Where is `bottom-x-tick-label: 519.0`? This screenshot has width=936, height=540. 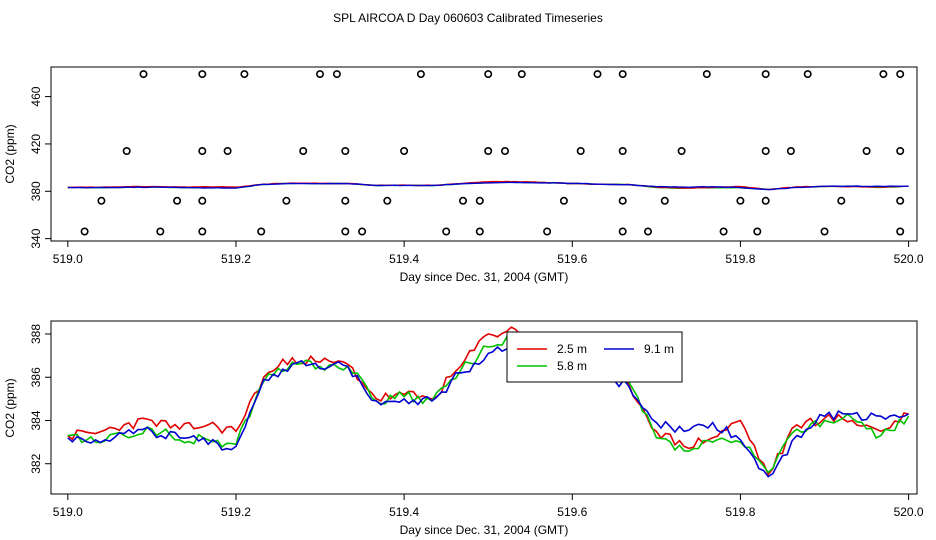
bottom-x-tick-label: 519.0 is located at coordinates (68, 512).